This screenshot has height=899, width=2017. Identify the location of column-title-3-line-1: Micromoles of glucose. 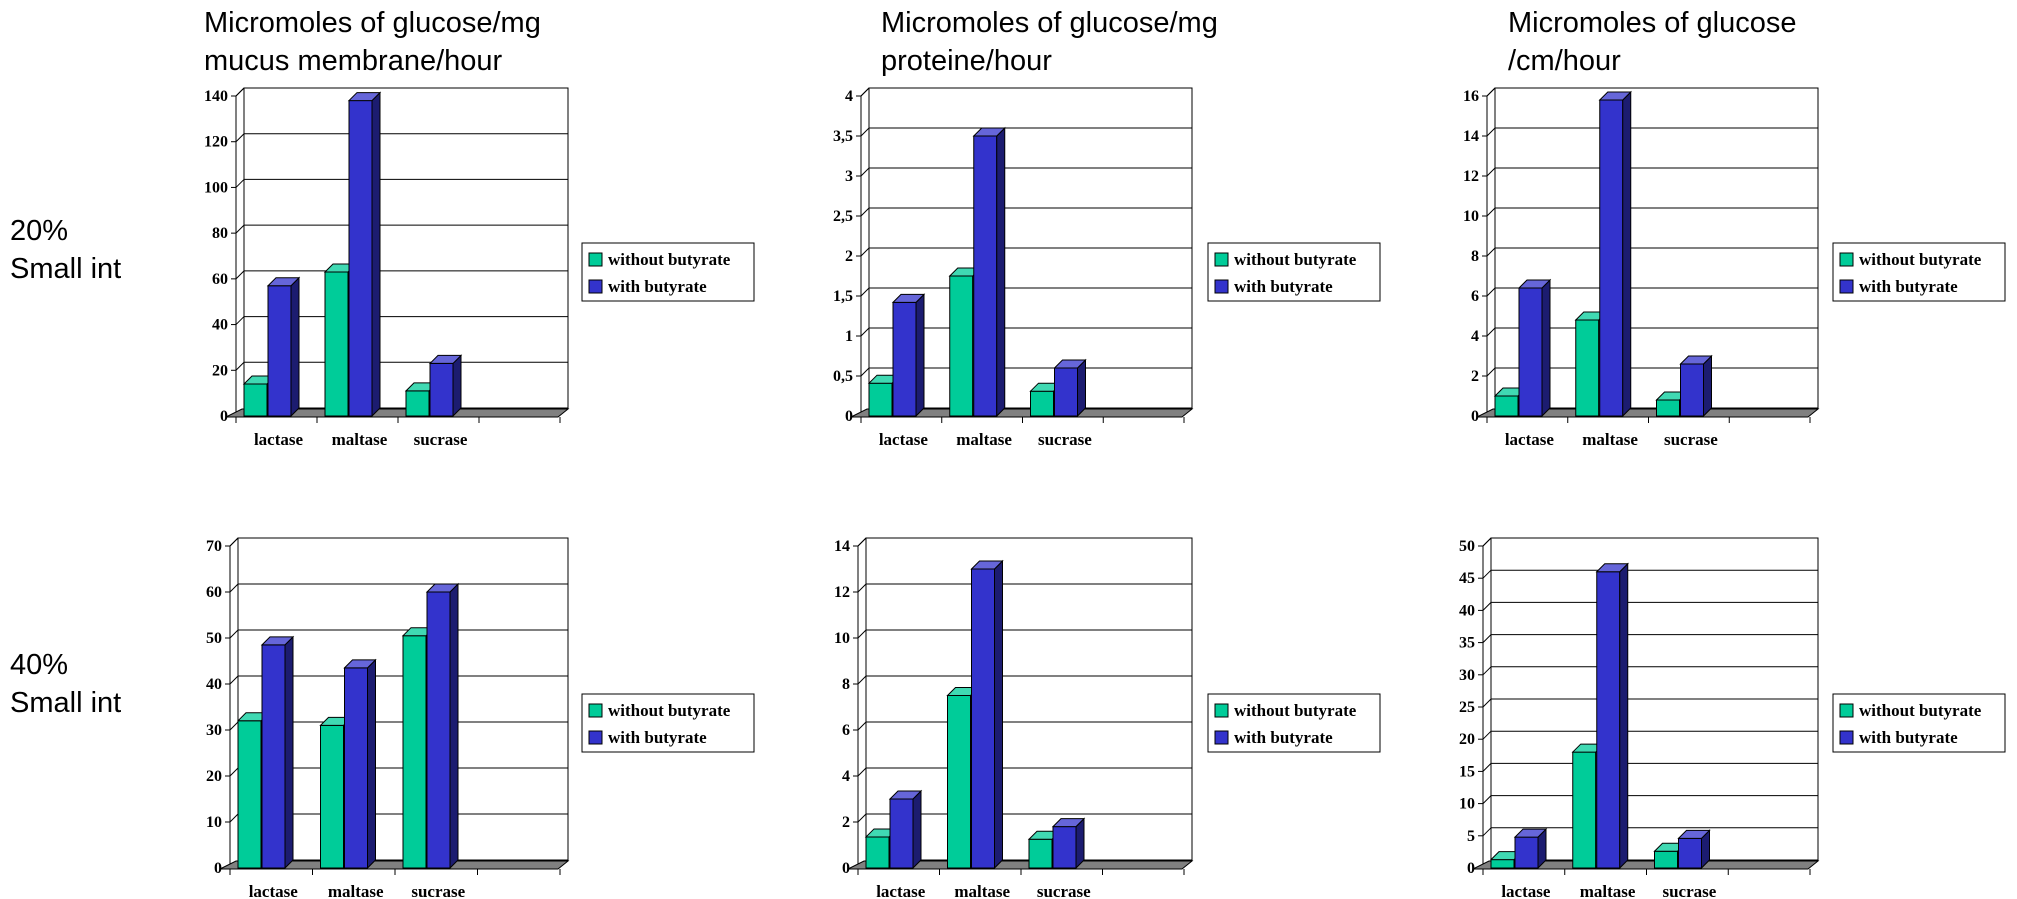
(1652, 23).